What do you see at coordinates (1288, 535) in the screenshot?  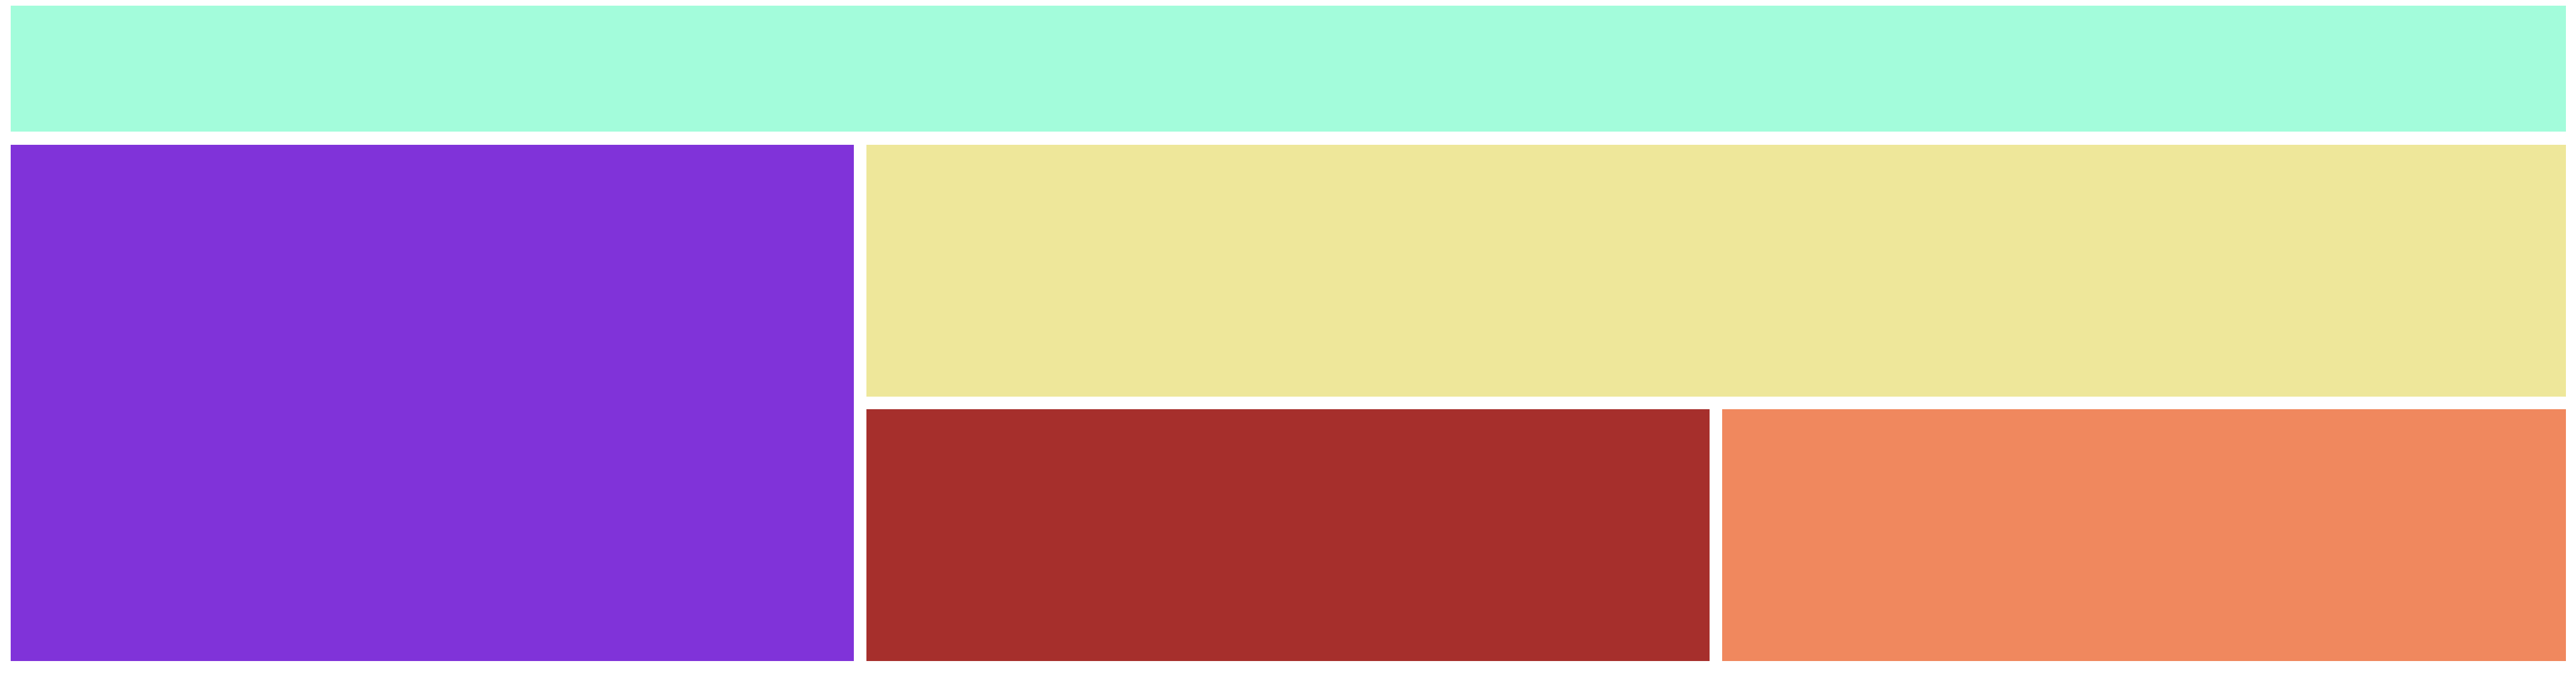 I see `bottom-middle-red-block` at bounding box center [1288, 535].